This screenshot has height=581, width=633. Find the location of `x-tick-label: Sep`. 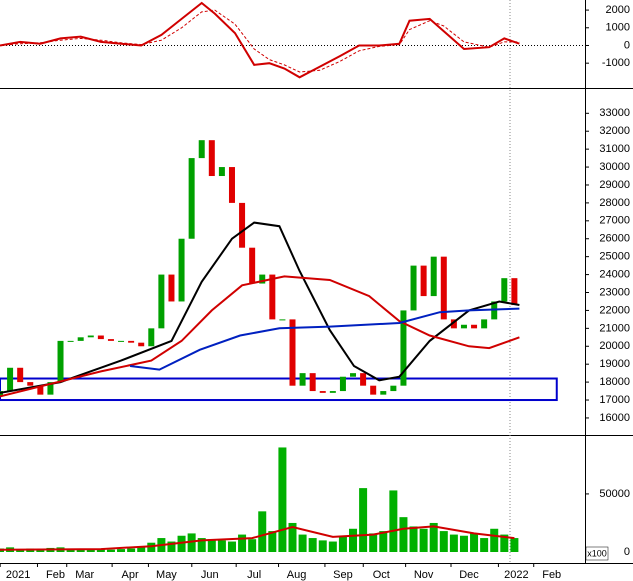

x-tick-label: Sep is located at coordinates (343, 575).